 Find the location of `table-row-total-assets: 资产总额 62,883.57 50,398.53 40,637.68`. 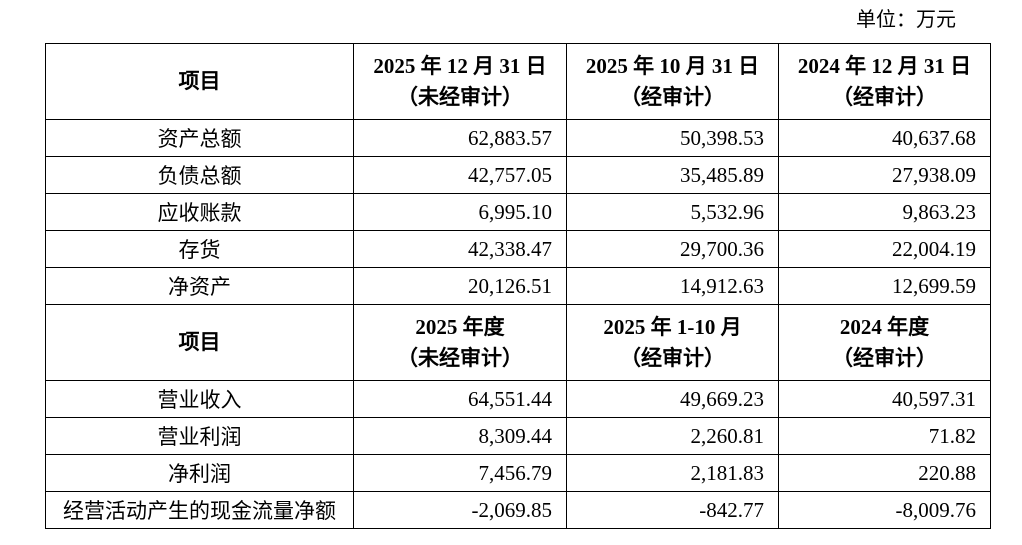

table-row-total-assets: 资产总额 62,883.57 50,398.53 40,637.68 is located at coordinates (518, 138).